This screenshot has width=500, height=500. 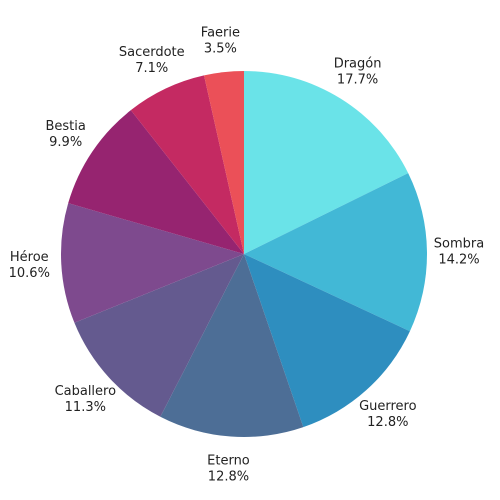 What do you see at coordinates (65, 126) in the screenshot?
I see `slice-label: Bestia` at bounding box center [65, 126].